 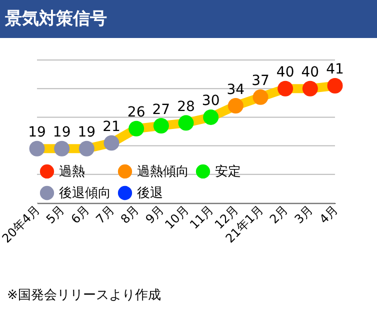 What do you see at coordinates (163, 172) in the screenshot?
I see `legend-label: 過熱傾向` at bounding box center [163, 172].